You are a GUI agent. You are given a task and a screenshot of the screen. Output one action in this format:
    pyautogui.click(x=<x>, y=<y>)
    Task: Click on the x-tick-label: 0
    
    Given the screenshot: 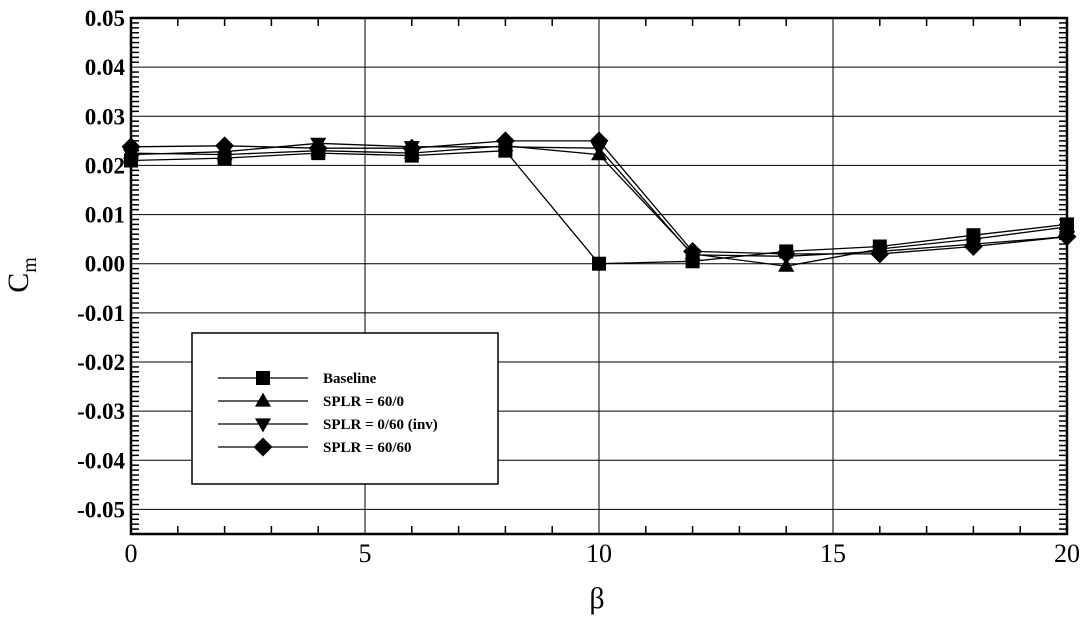 What is the action you would take?
    pyautogui.click(x=131, y=553)
    